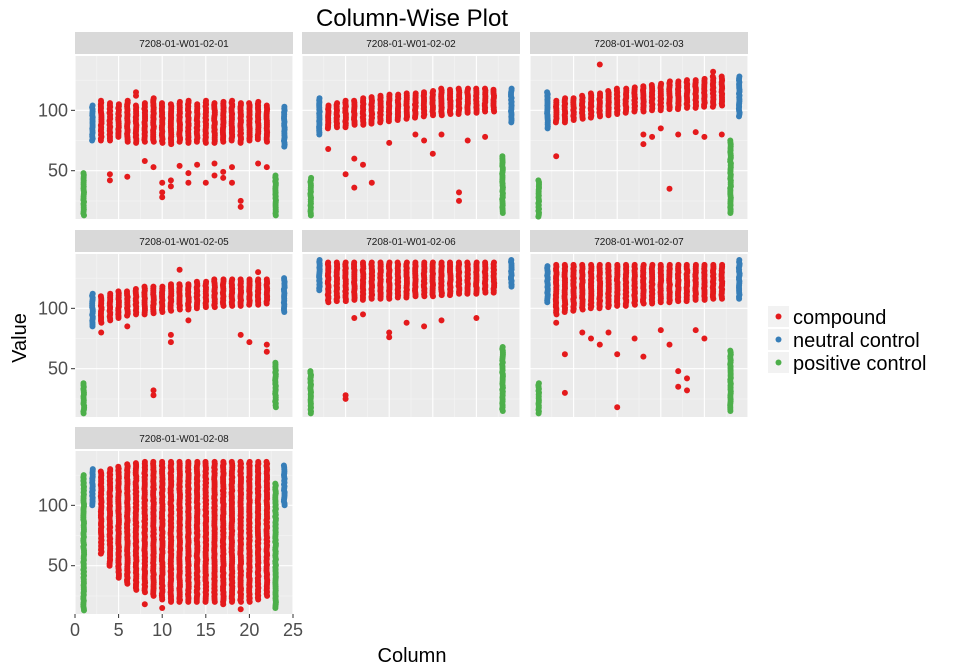 Image resolution: width=960 pixels, height=672 pixels. I want to click on facet-panel: 7208-01-W01-02-07, so click(639, 323).